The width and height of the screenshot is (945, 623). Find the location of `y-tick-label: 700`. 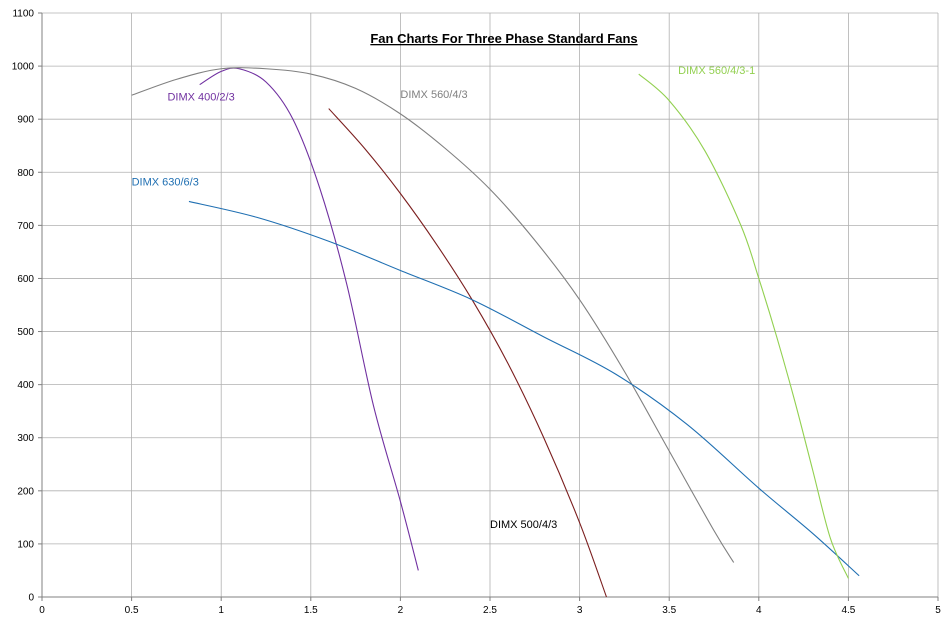

y-tick-label: 700 is located at coordinates (25, 226).